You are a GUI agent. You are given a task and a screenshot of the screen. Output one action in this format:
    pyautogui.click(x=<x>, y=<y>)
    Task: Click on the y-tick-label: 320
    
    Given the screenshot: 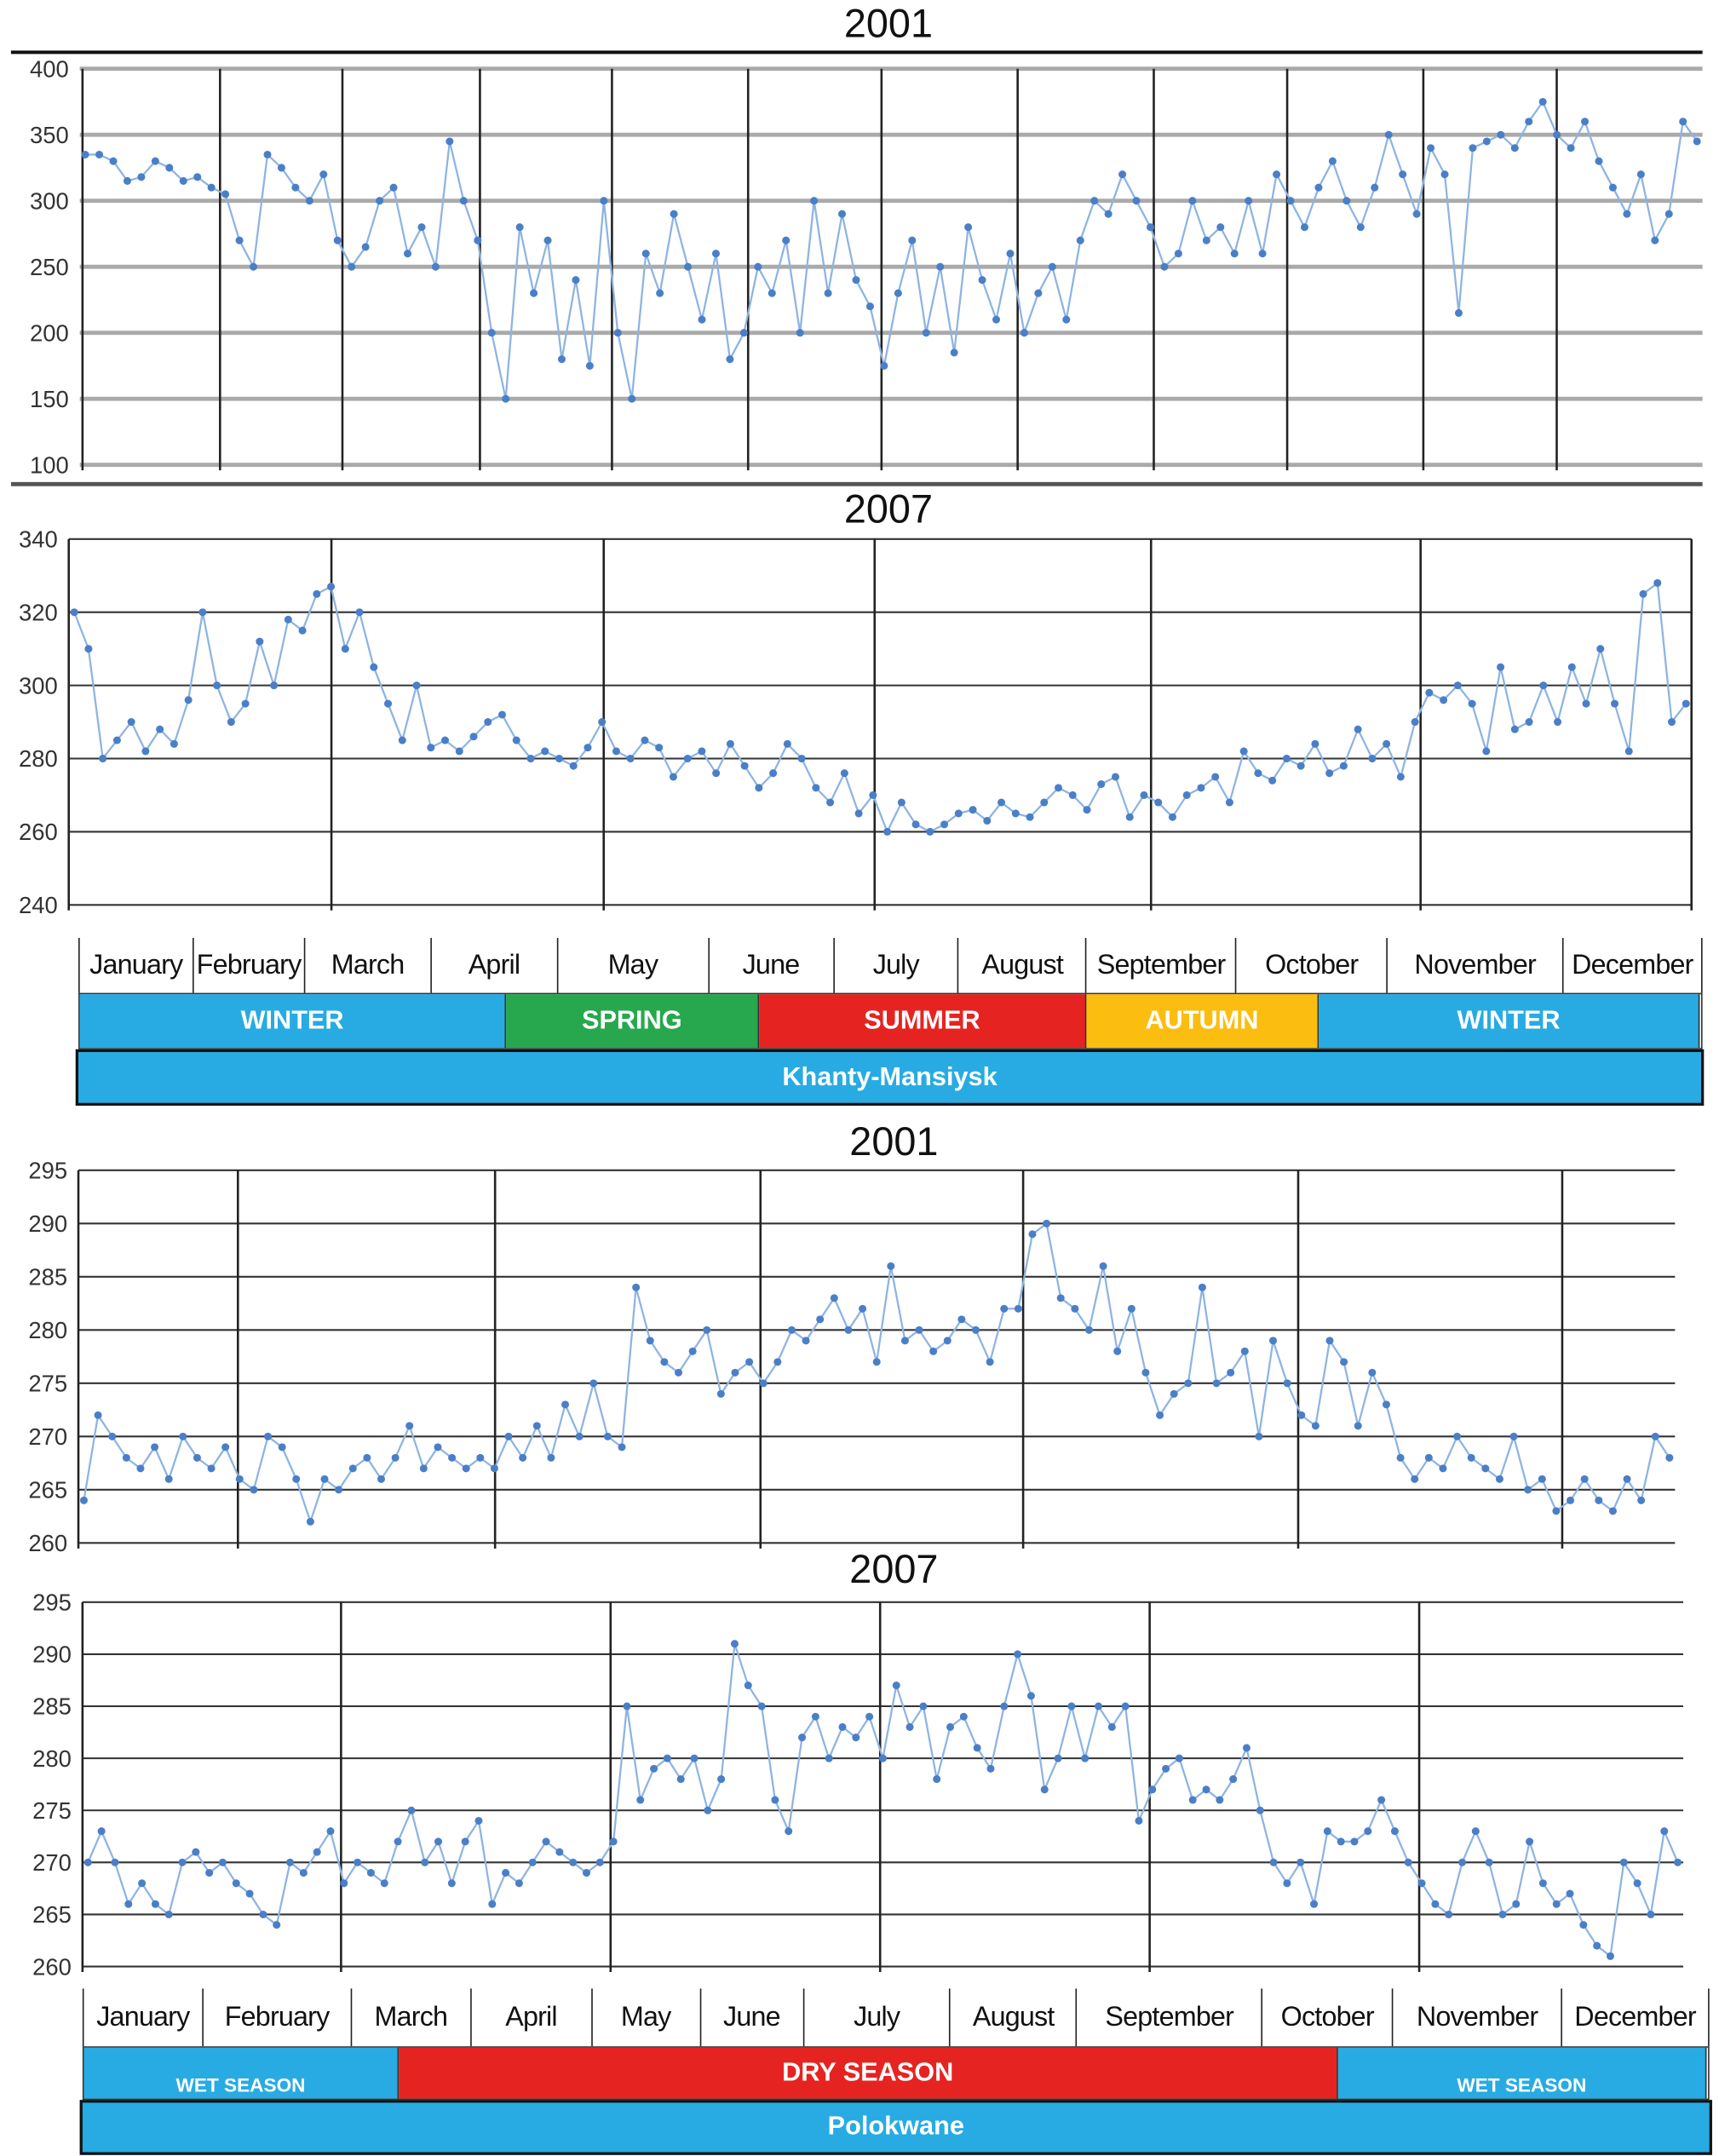 What is the action you would take?
    pyautogui.click(x=38, y=612)
    